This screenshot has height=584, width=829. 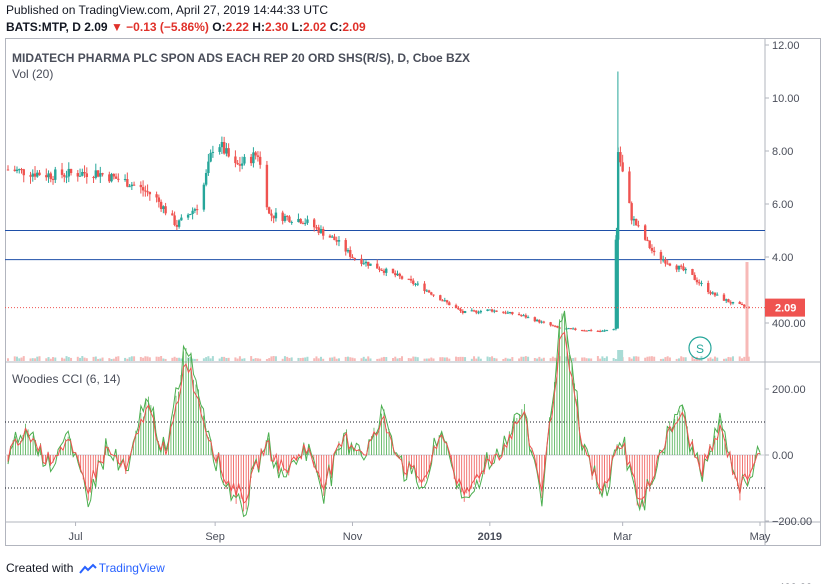 I want to click on tradingview-logo-icon, so click(x=87, y=568).